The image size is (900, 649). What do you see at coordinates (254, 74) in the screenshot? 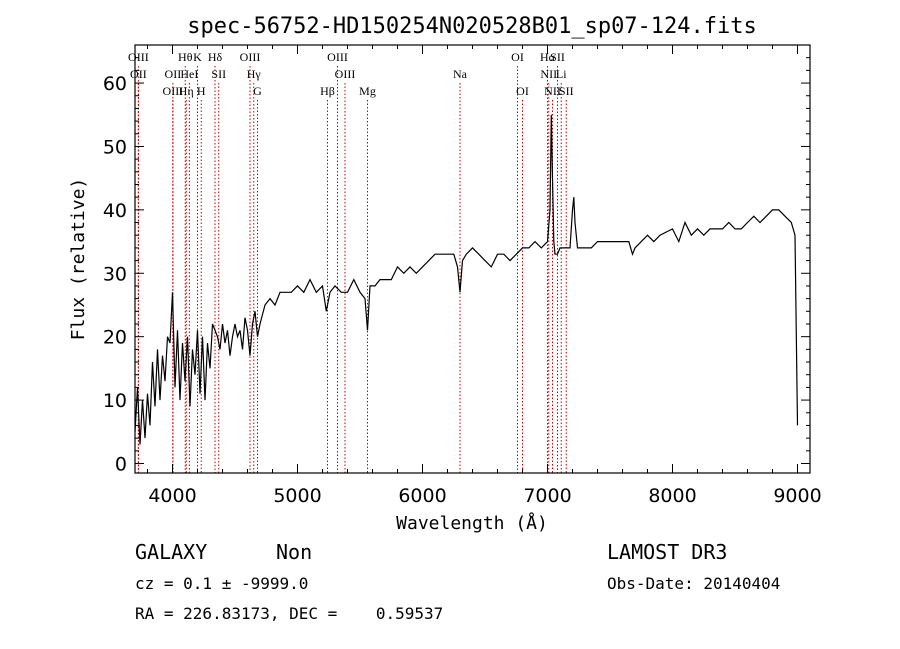
I see `line-marker-label: Hγ` at bounding box center [254, 74].